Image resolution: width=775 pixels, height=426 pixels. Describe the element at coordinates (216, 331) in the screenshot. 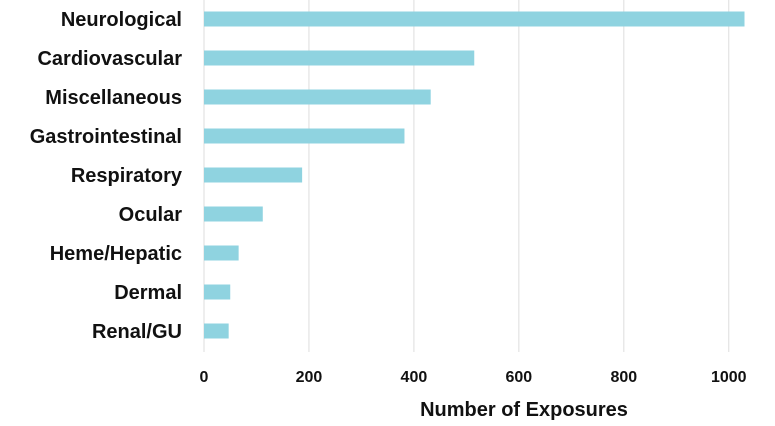

I see `bar-renal-gu` at that location.